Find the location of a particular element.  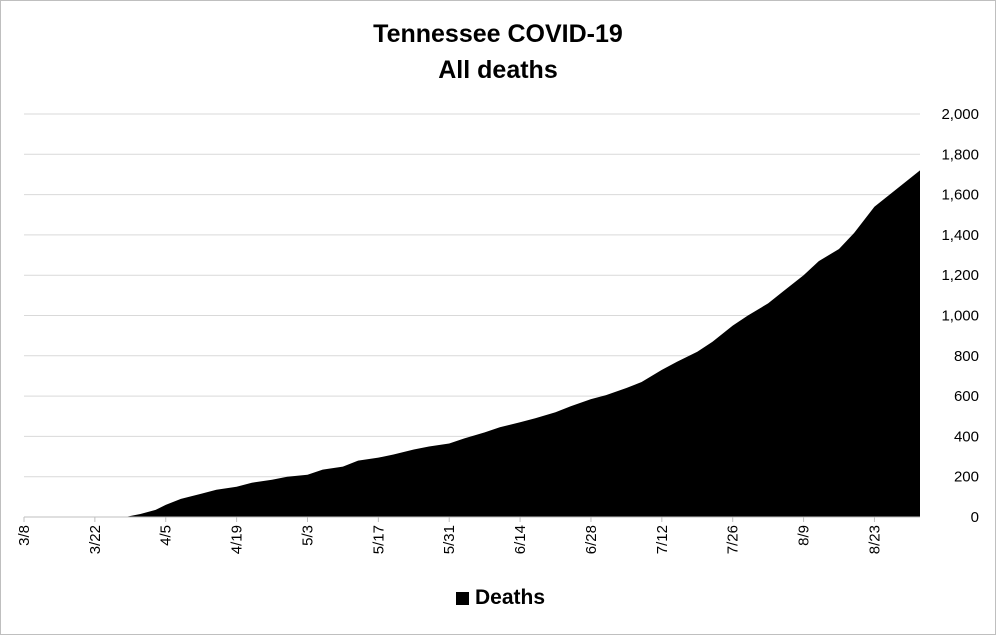

x-tick-label: 5/17 is located at coordinates (378, 539).